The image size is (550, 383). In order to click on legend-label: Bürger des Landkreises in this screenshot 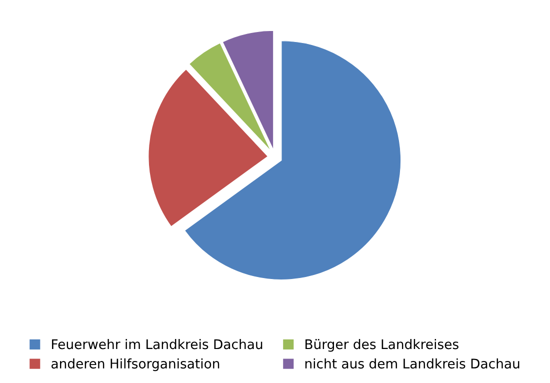, I will do `click(382, 345)`.